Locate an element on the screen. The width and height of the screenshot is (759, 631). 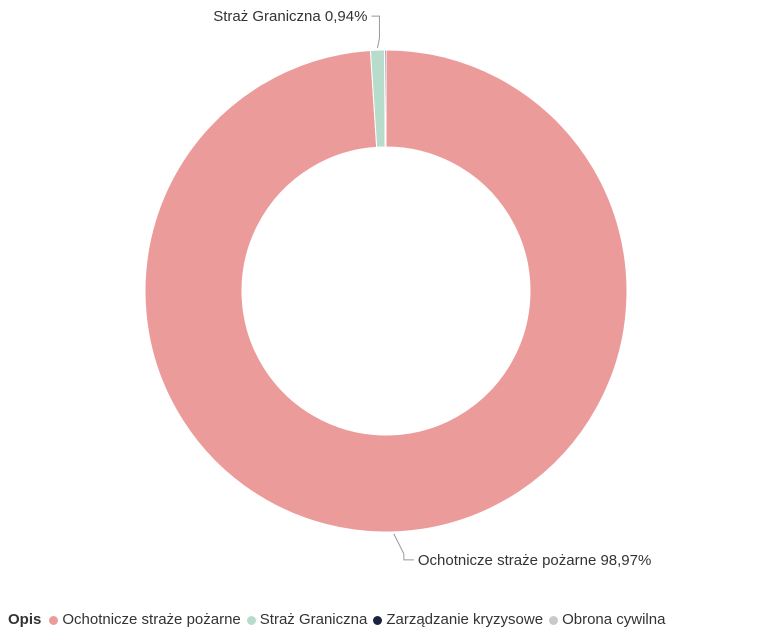
slice-label: Ochotnicze straże pożarne 98,97% is located at coordinates (534, 560).